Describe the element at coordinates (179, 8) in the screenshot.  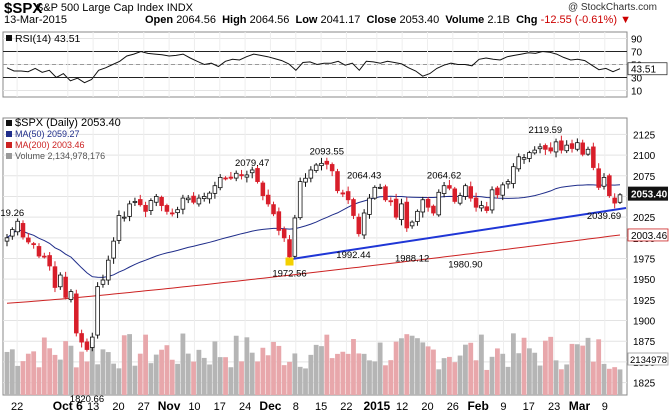
I see `exchange-label: INDX` at that location.